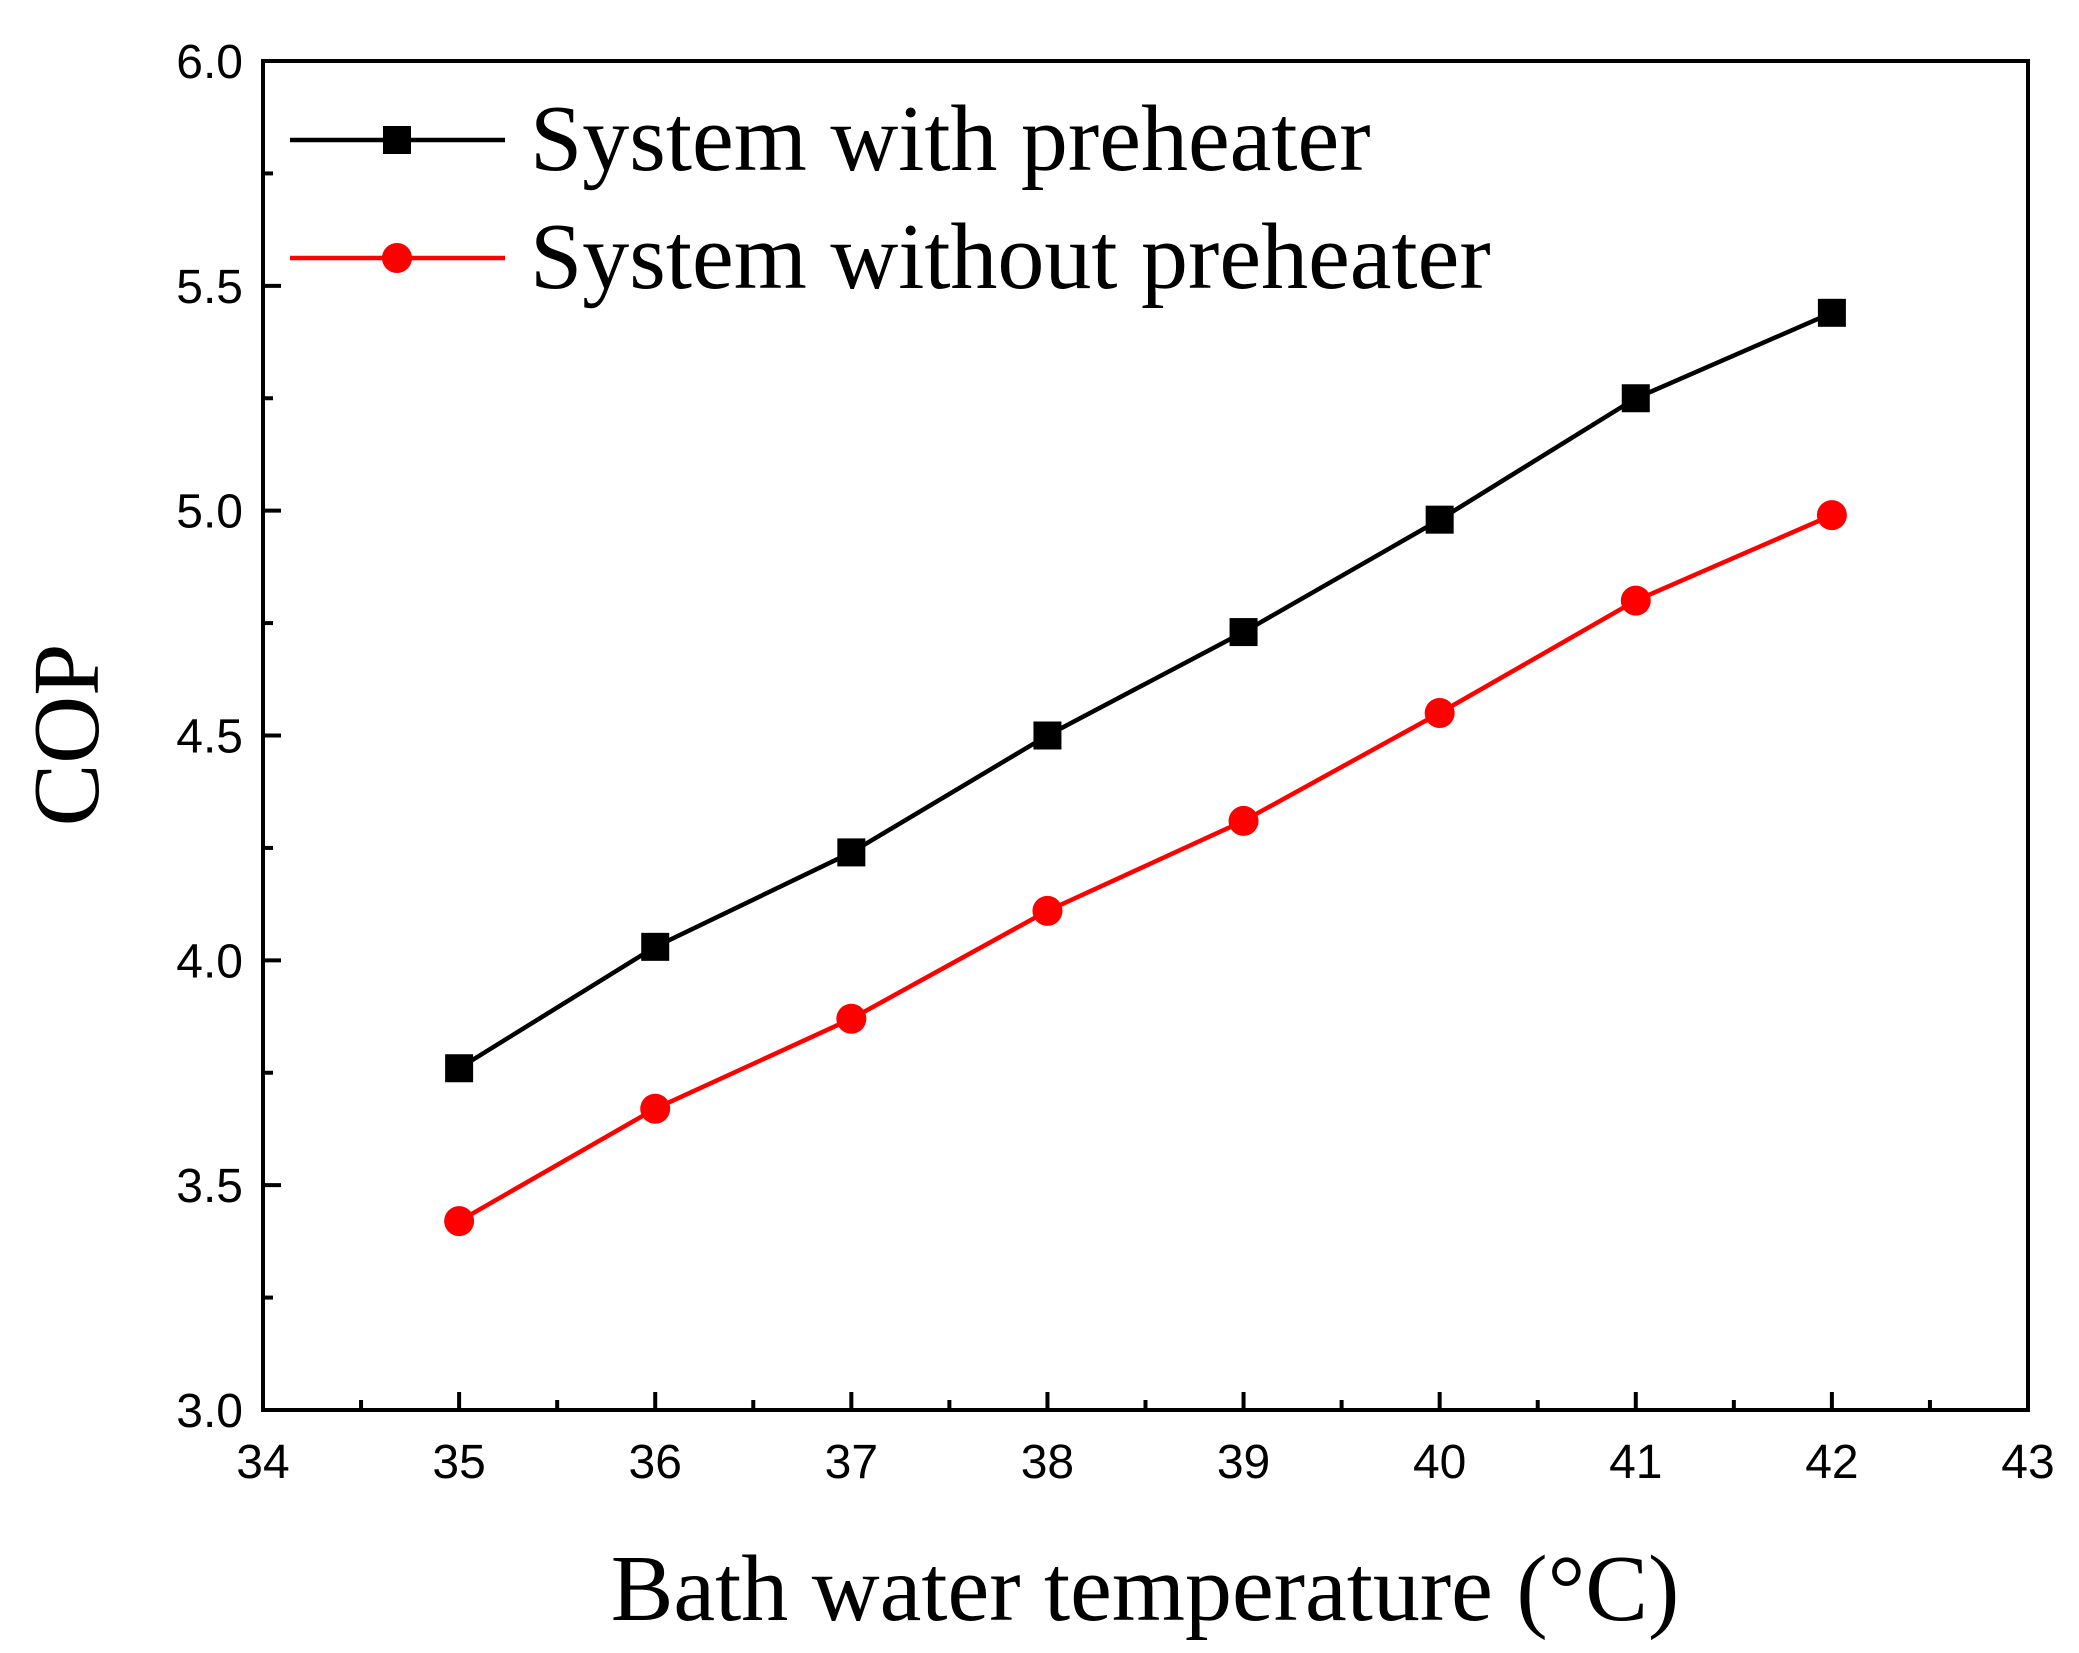  Describe the element at coordinates (209, 961) in the screenshot. I see `y-tick-label: 4.0` at that location.